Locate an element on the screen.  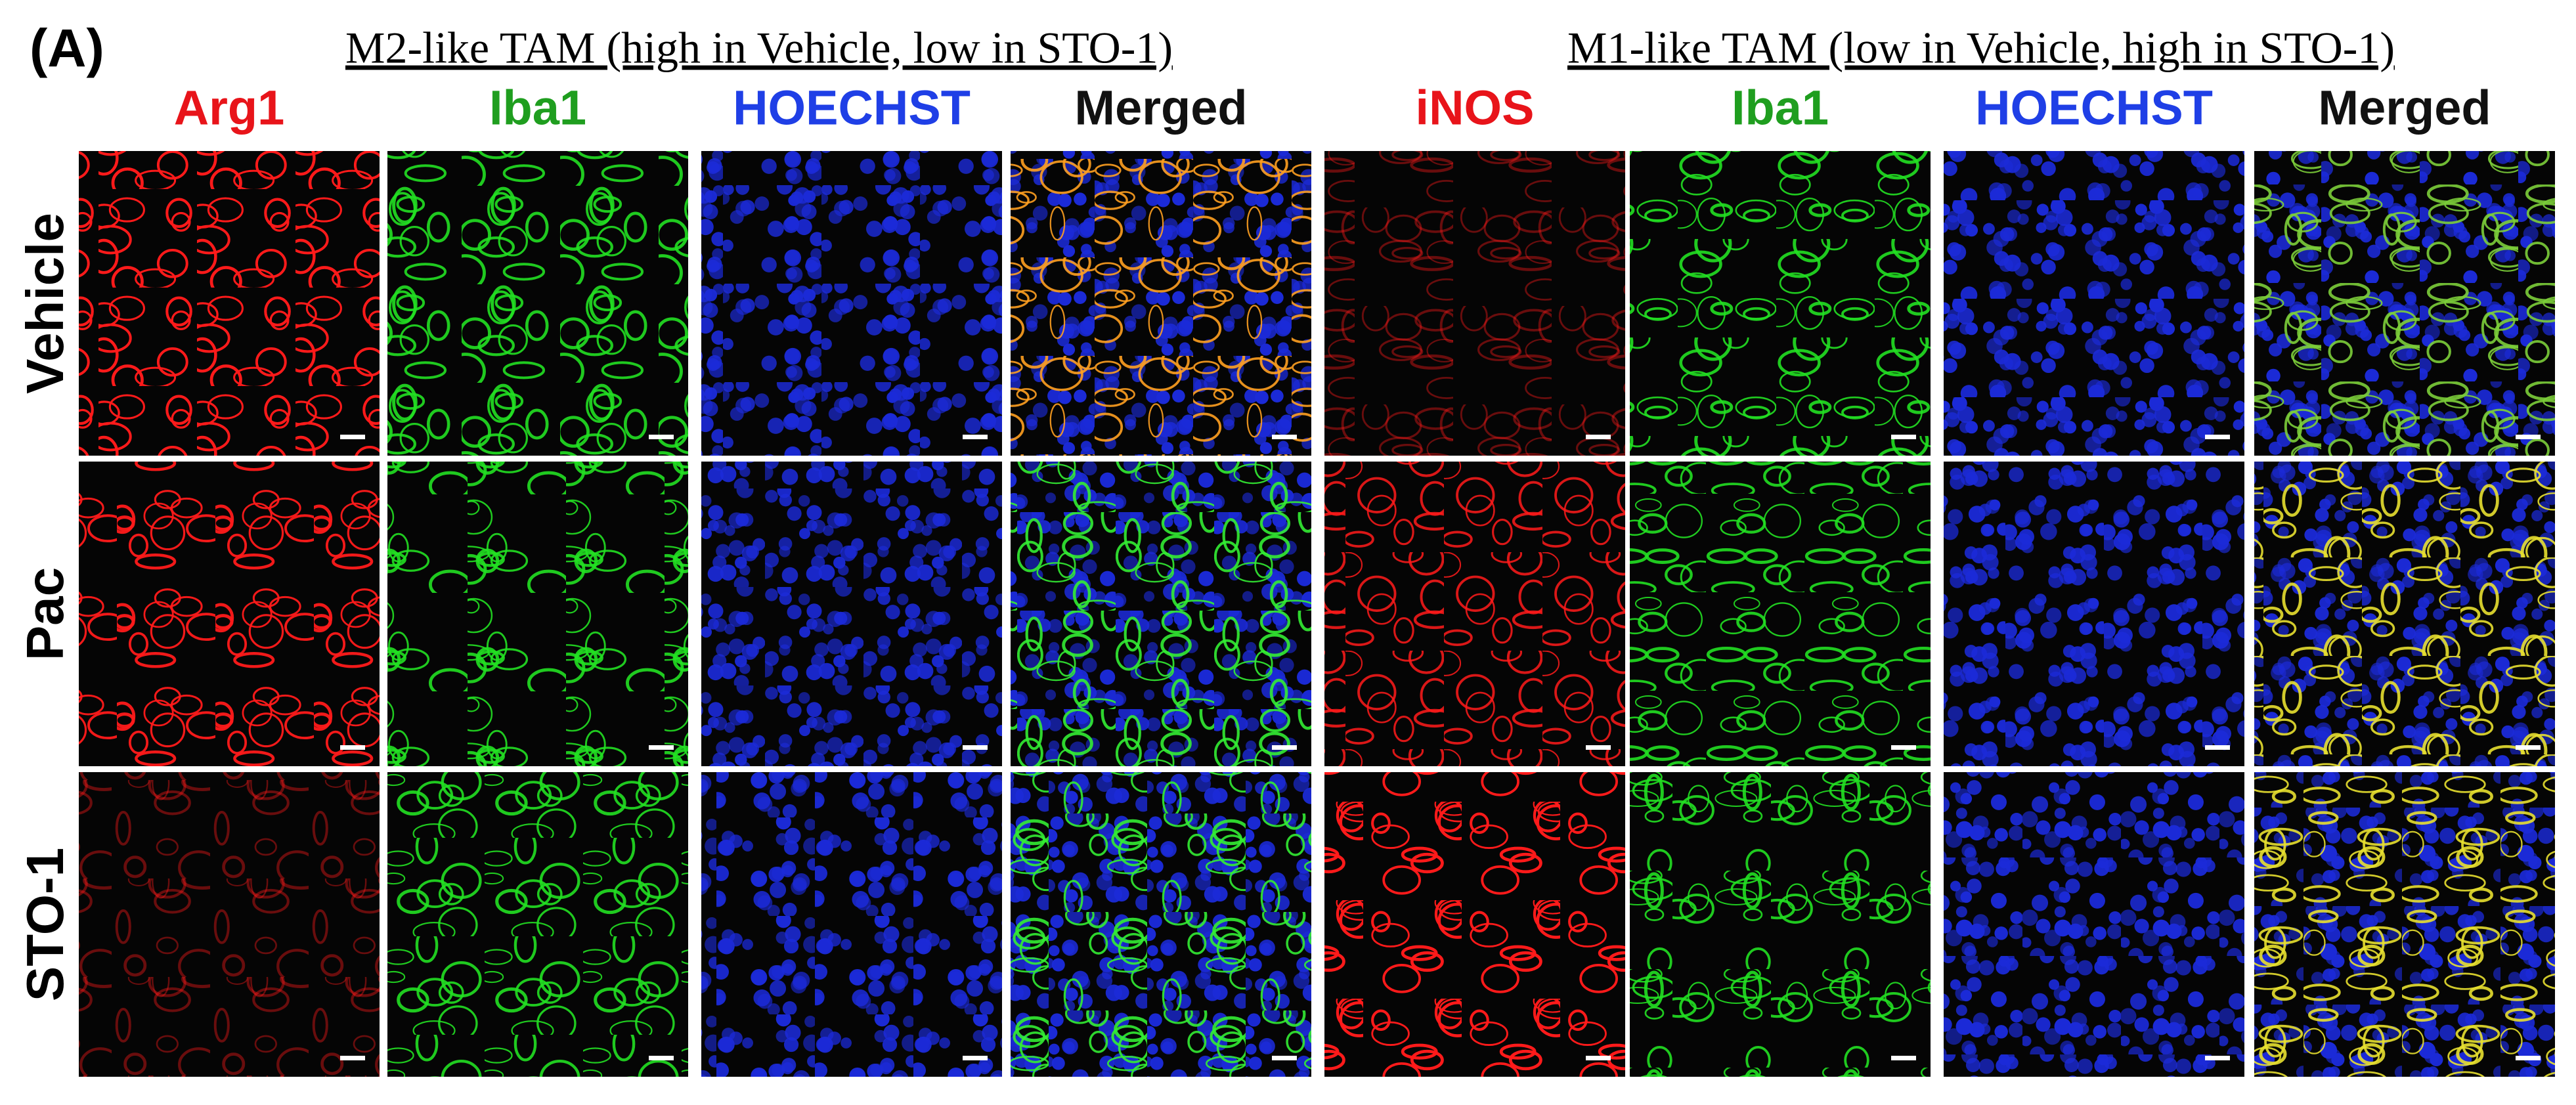
row-label: Vehicle is located at coordinates (45, 303).